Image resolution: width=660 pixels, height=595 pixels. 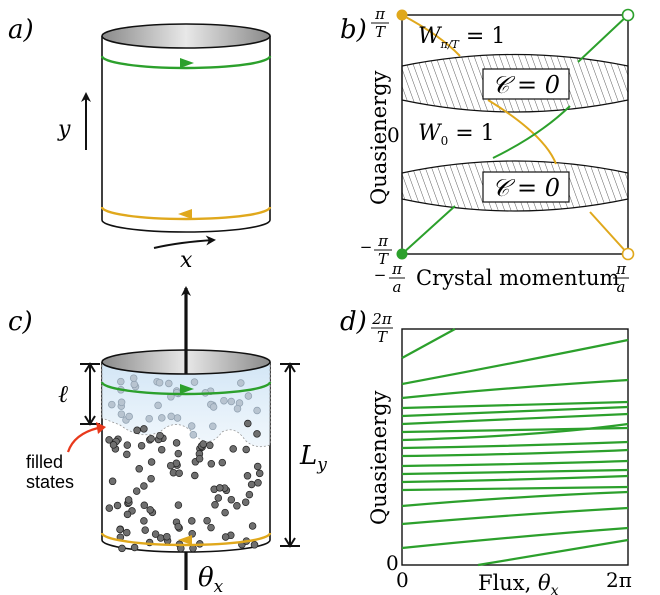 I want to click on svg-text: 2π, so click(x=382, y=319).